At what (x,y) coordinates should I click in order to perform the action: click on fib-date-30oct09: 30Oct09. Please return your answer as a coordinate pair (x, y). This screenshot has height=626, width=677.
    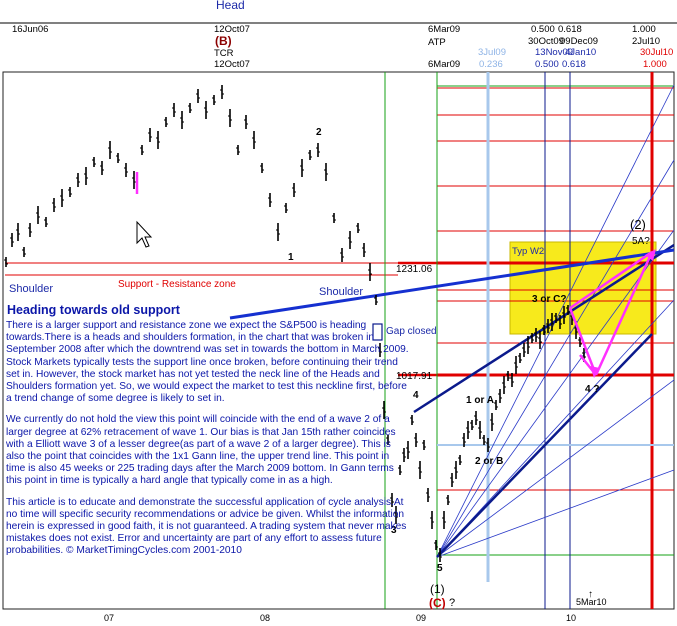
    Looking at the image, I should click on (546, 41).